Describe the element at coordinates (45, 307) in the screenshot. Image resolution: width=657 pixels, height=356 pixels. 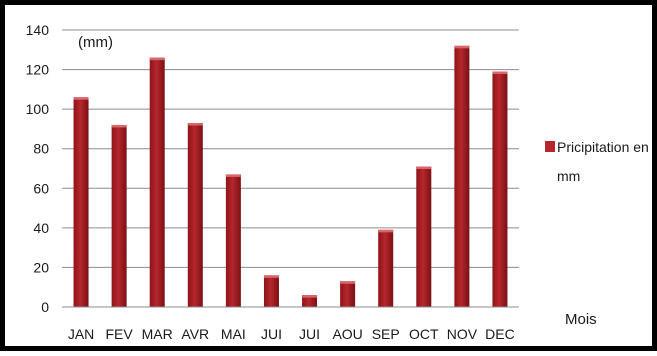
I see `y-tick-label: 0` at that location.